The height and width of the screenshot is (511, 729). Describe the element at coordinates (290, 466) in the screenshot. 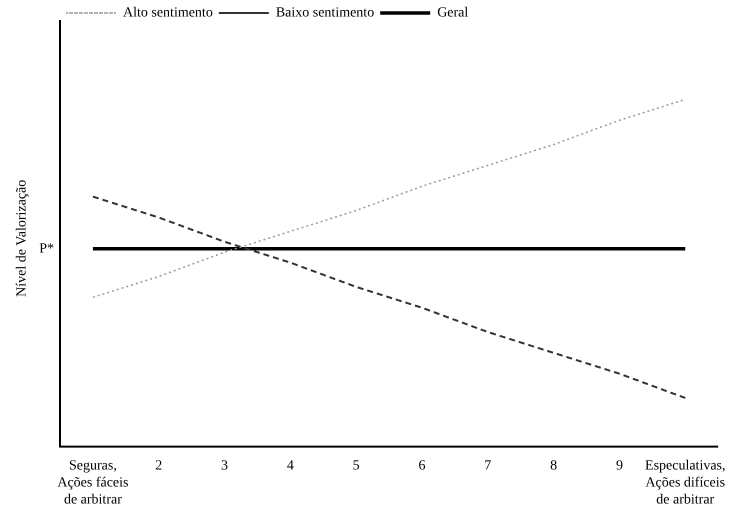

I see `x-tick-label: 4` at that location.